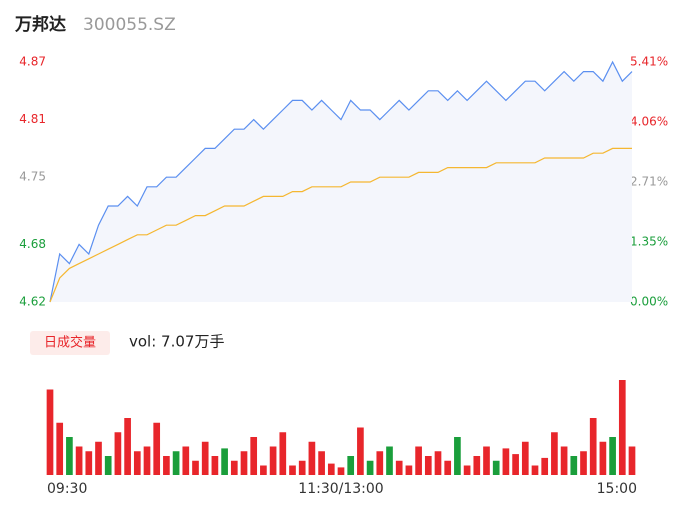 Image resolution: width=686 pixels, height=528 pixels. I want to click on x-tick-label: 09:30, so click(67, 489).